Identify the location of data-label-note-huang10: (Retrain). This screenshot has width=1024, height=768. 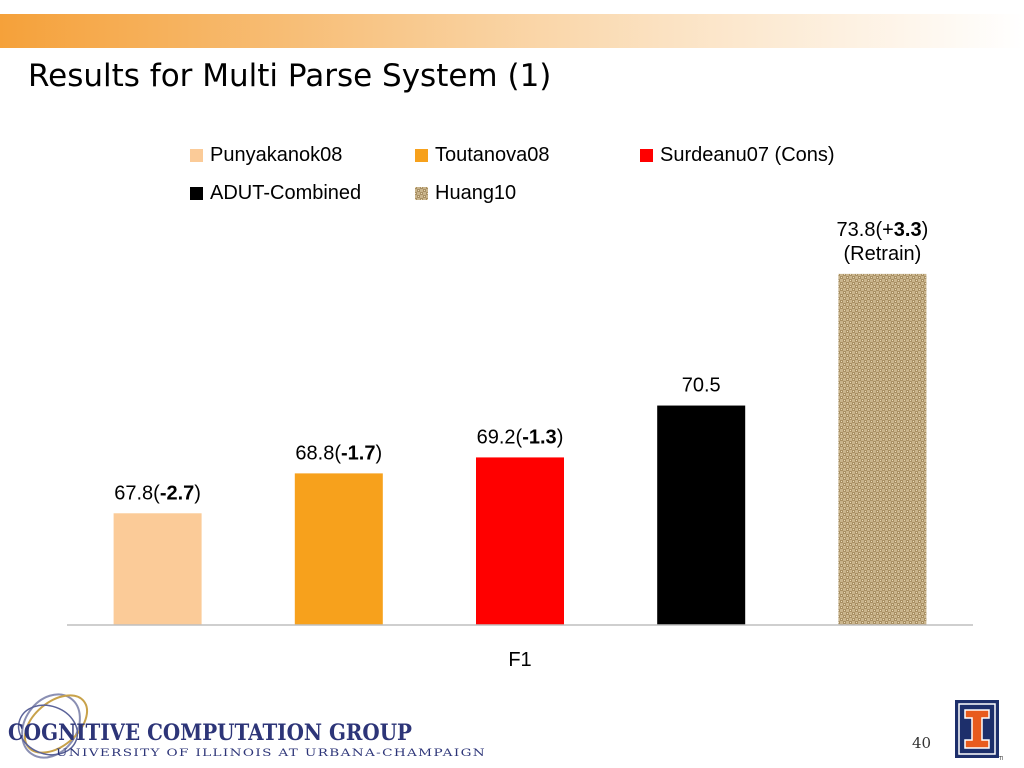
(883, 254).